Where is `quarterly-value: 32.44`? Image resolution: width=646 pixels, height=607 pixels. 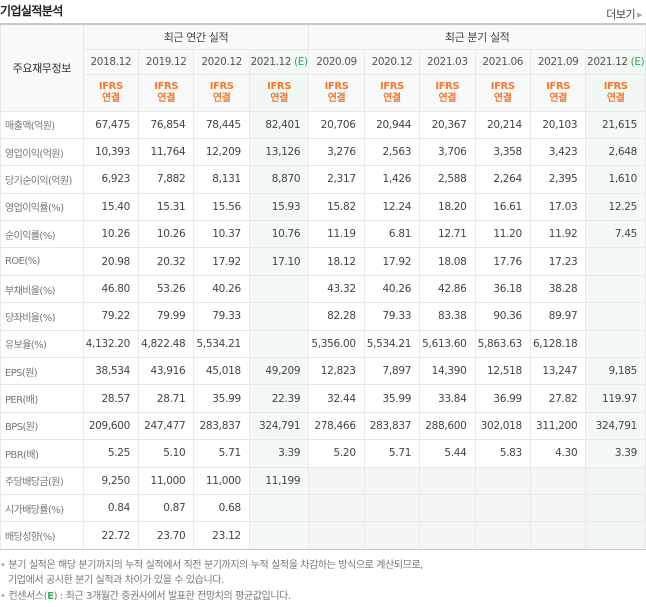
quarterly-value: 32.44 is located at coordinates (336, 398).